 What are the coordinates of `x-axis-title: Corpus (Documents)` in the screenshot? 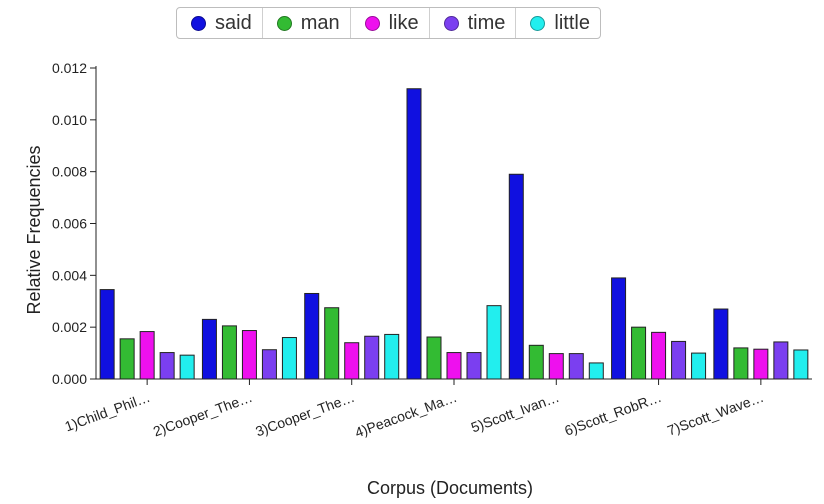 It's located at (450, 488).